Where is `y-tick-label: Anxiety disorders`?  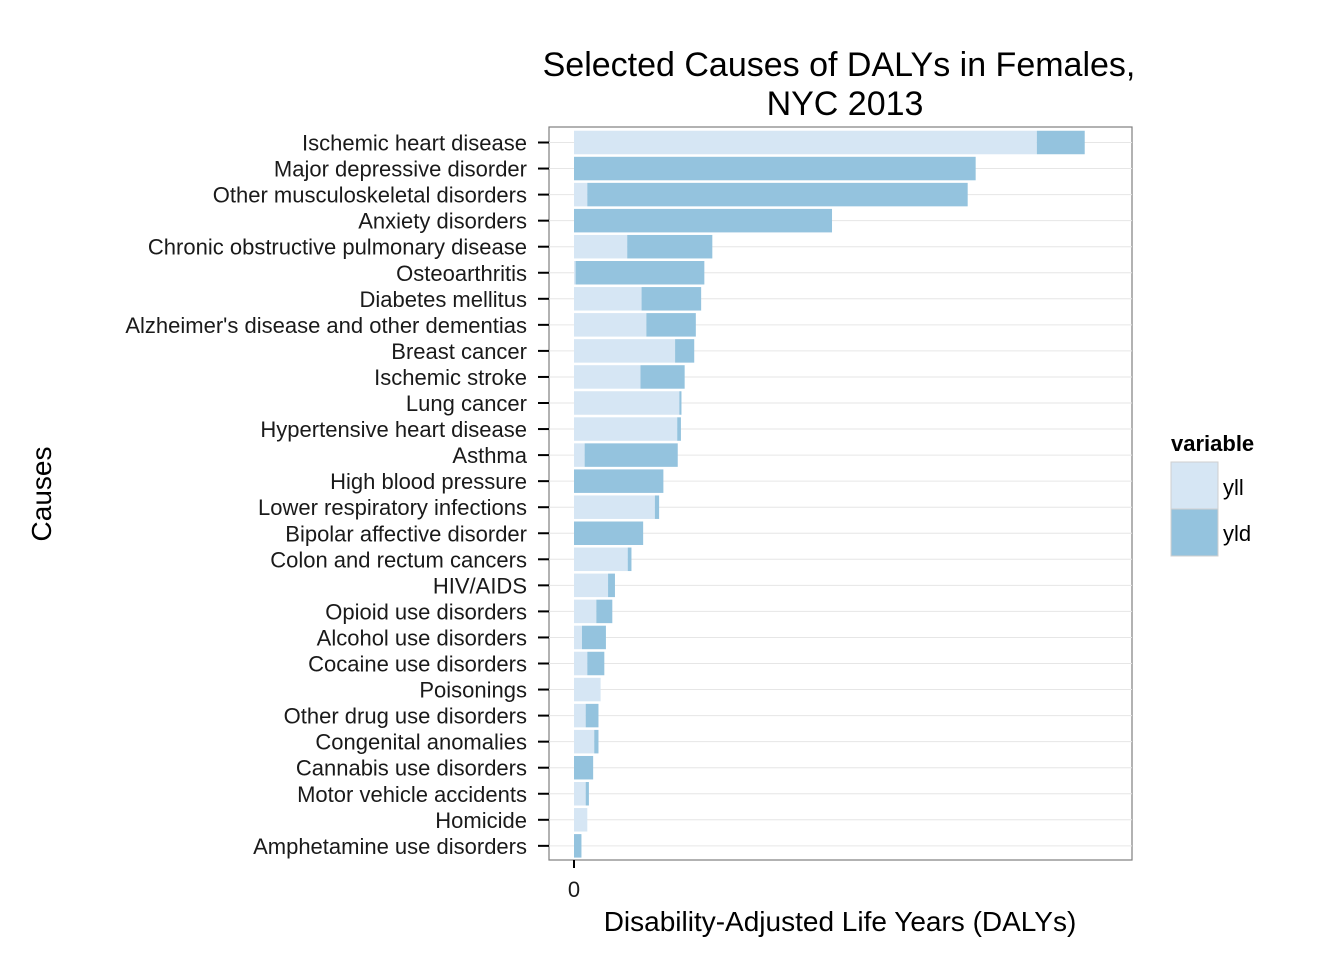
y-tick-label: Anxiety disorders is located at coordinates (442, 221).